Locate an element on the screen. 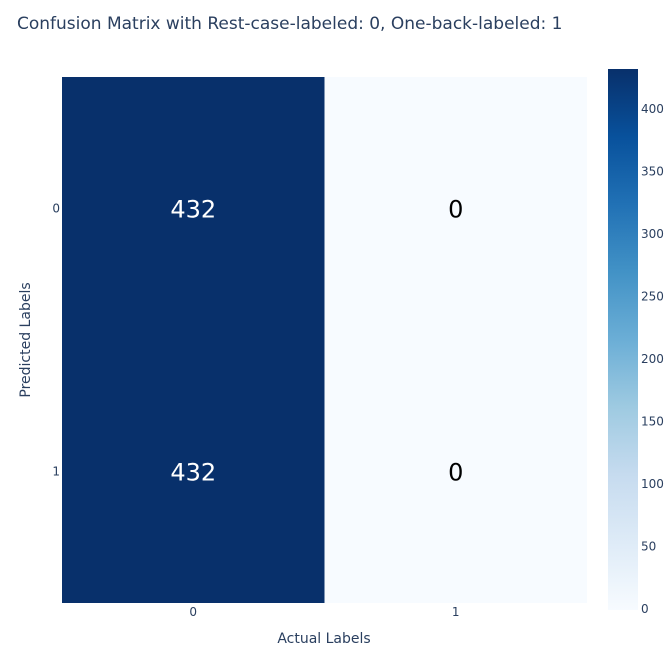 This screenshot has height=652, width=668. cell-value-label-1-0: 432 is located at coordinates (193, 473).